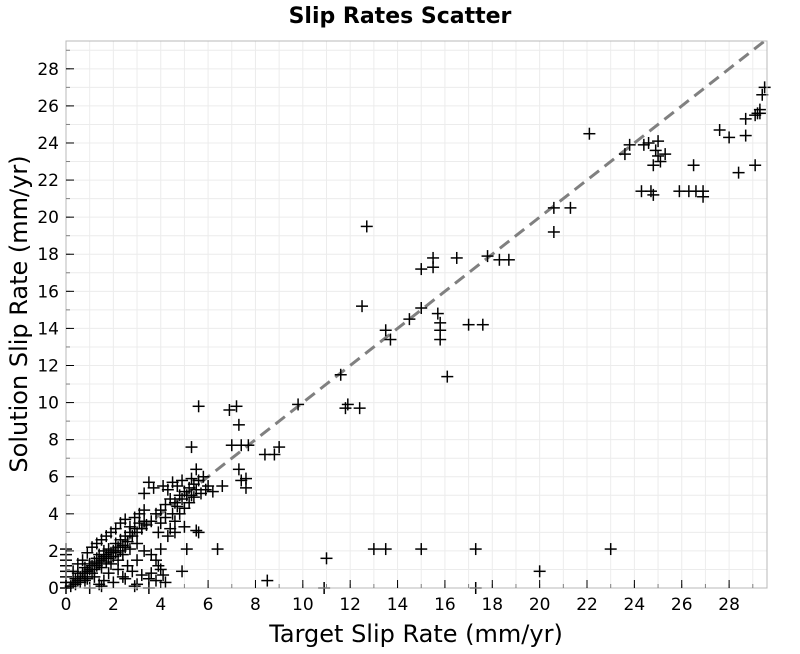 Image resolution: width=800 pixels, height=654 pixels. I want to click on y-tick-label: 8, so click(53, 441).